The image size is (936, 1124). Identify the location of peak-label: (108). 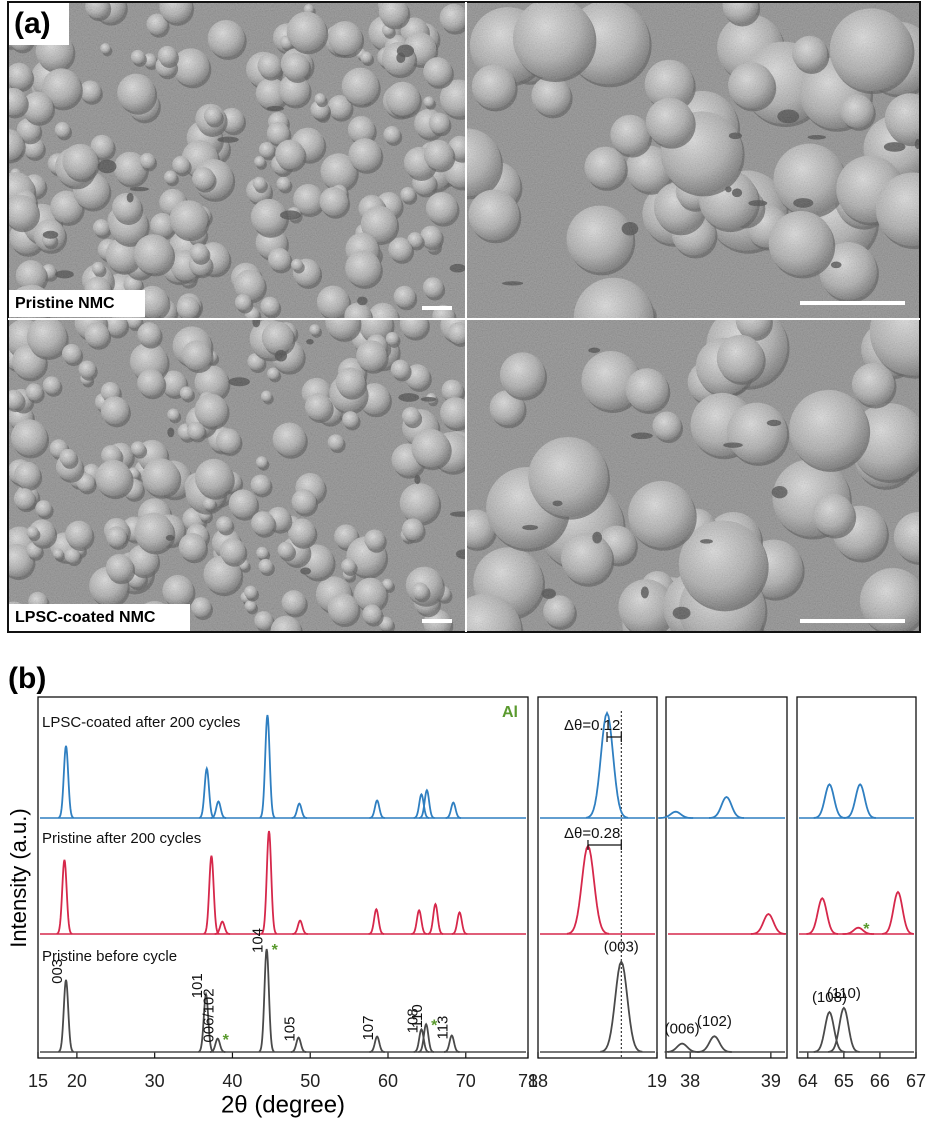
(829, 997).